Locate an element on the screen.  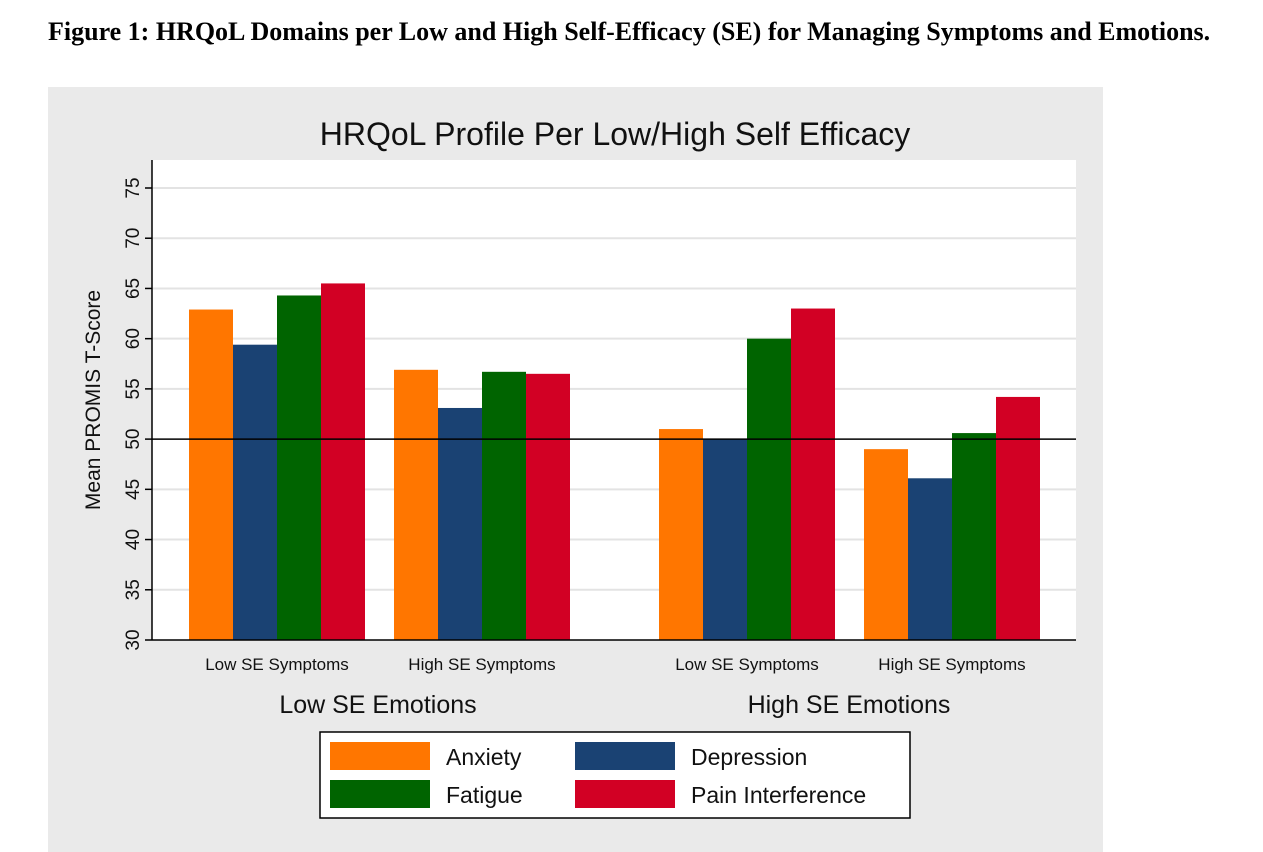
legend-label: Pain Interference is located at coordinates (778, 795).